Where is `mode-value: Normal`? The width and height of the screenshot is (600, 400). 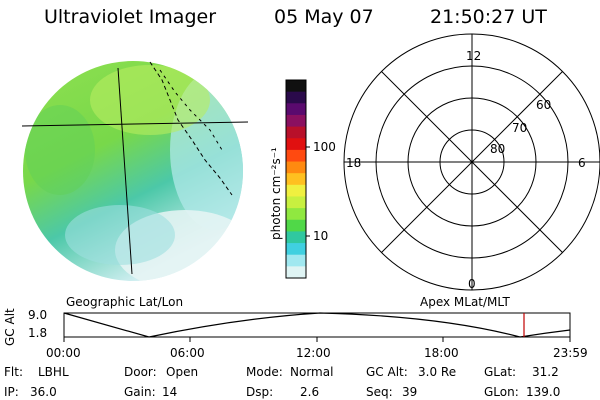
mode-value: Normal is located at coordinates (312, 372).